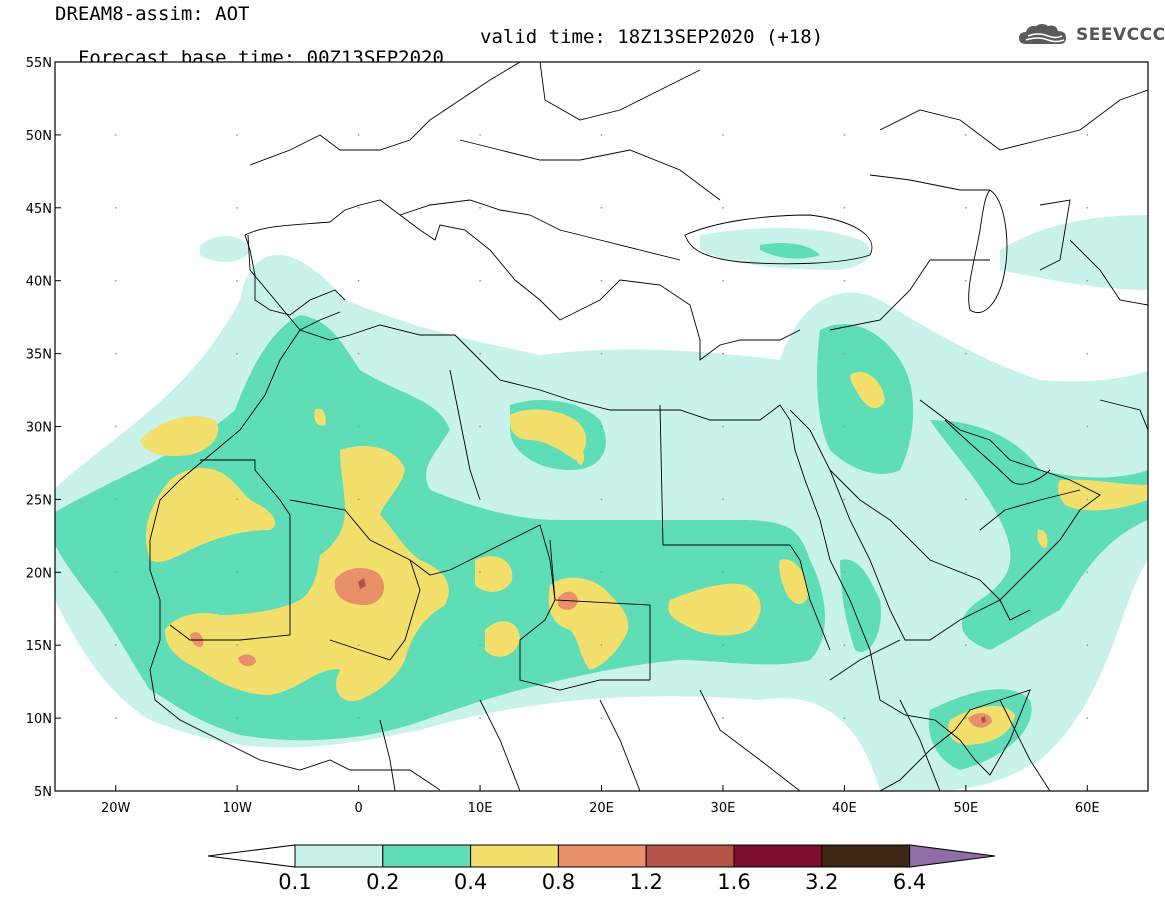 The height and width of the screenshot is (905, 1165). Describe the element at coordinates (294, 882) in the screenshot. I see `colorbar-label: 0.1` at that location.